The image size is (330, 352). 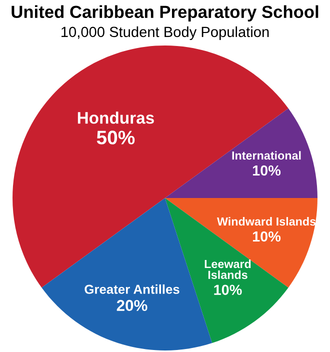 What do you see at coordinates (227, 269) in the screenshot?
I see `slice-label: Leeward Islands` at bounding box center [227, 269].